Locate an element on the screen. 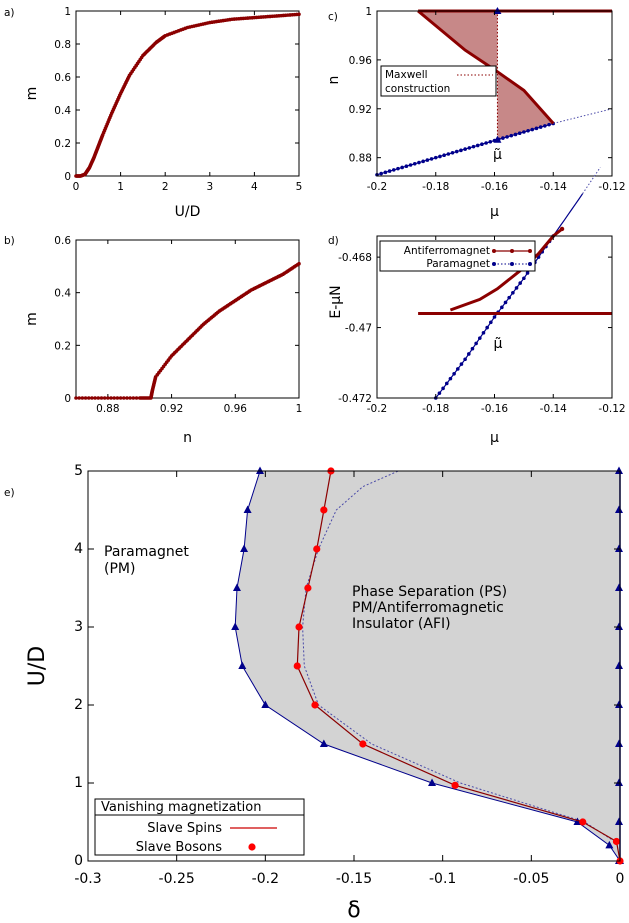 This screenshot has width=629, height=923. y-tick-label: 4 is located at coordinates (78, 549).